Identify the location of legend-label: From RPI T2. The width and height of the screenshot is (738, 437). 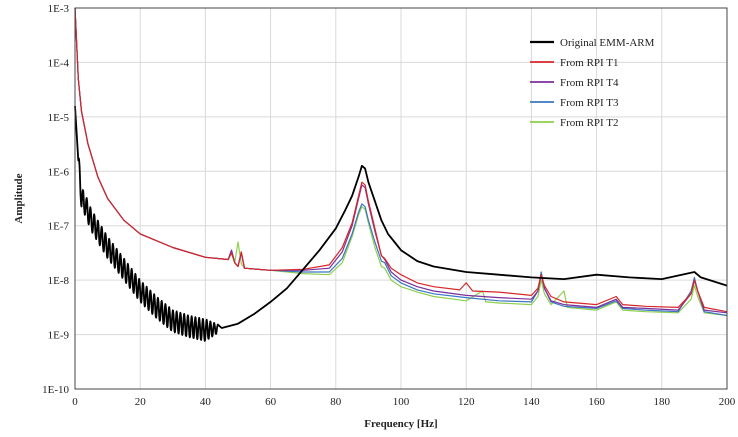
(589, 123).